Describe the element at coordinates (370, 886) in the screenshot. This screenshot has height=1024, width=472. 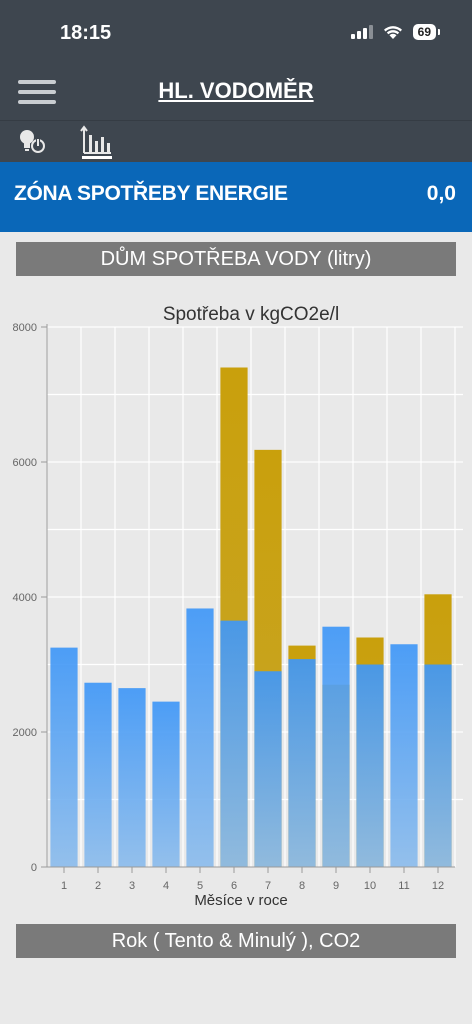
I see `x-tick-label: 10` at that location.